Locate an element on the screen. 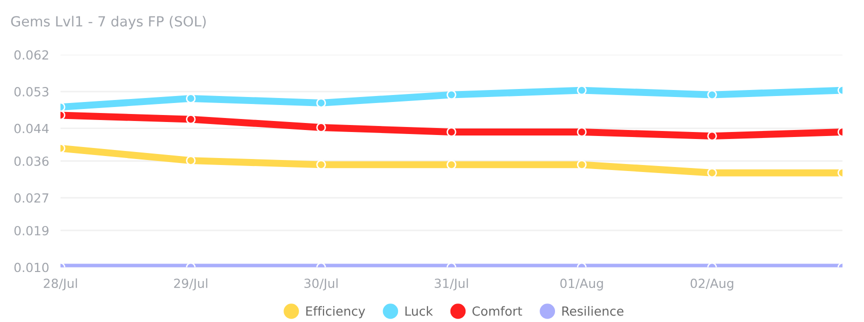 Image resolution: width=864 pixels, height=322 pixels. chart-title: Gems Lvl1 - 7 days FP (SOL) is located at coordinates (108, 23).